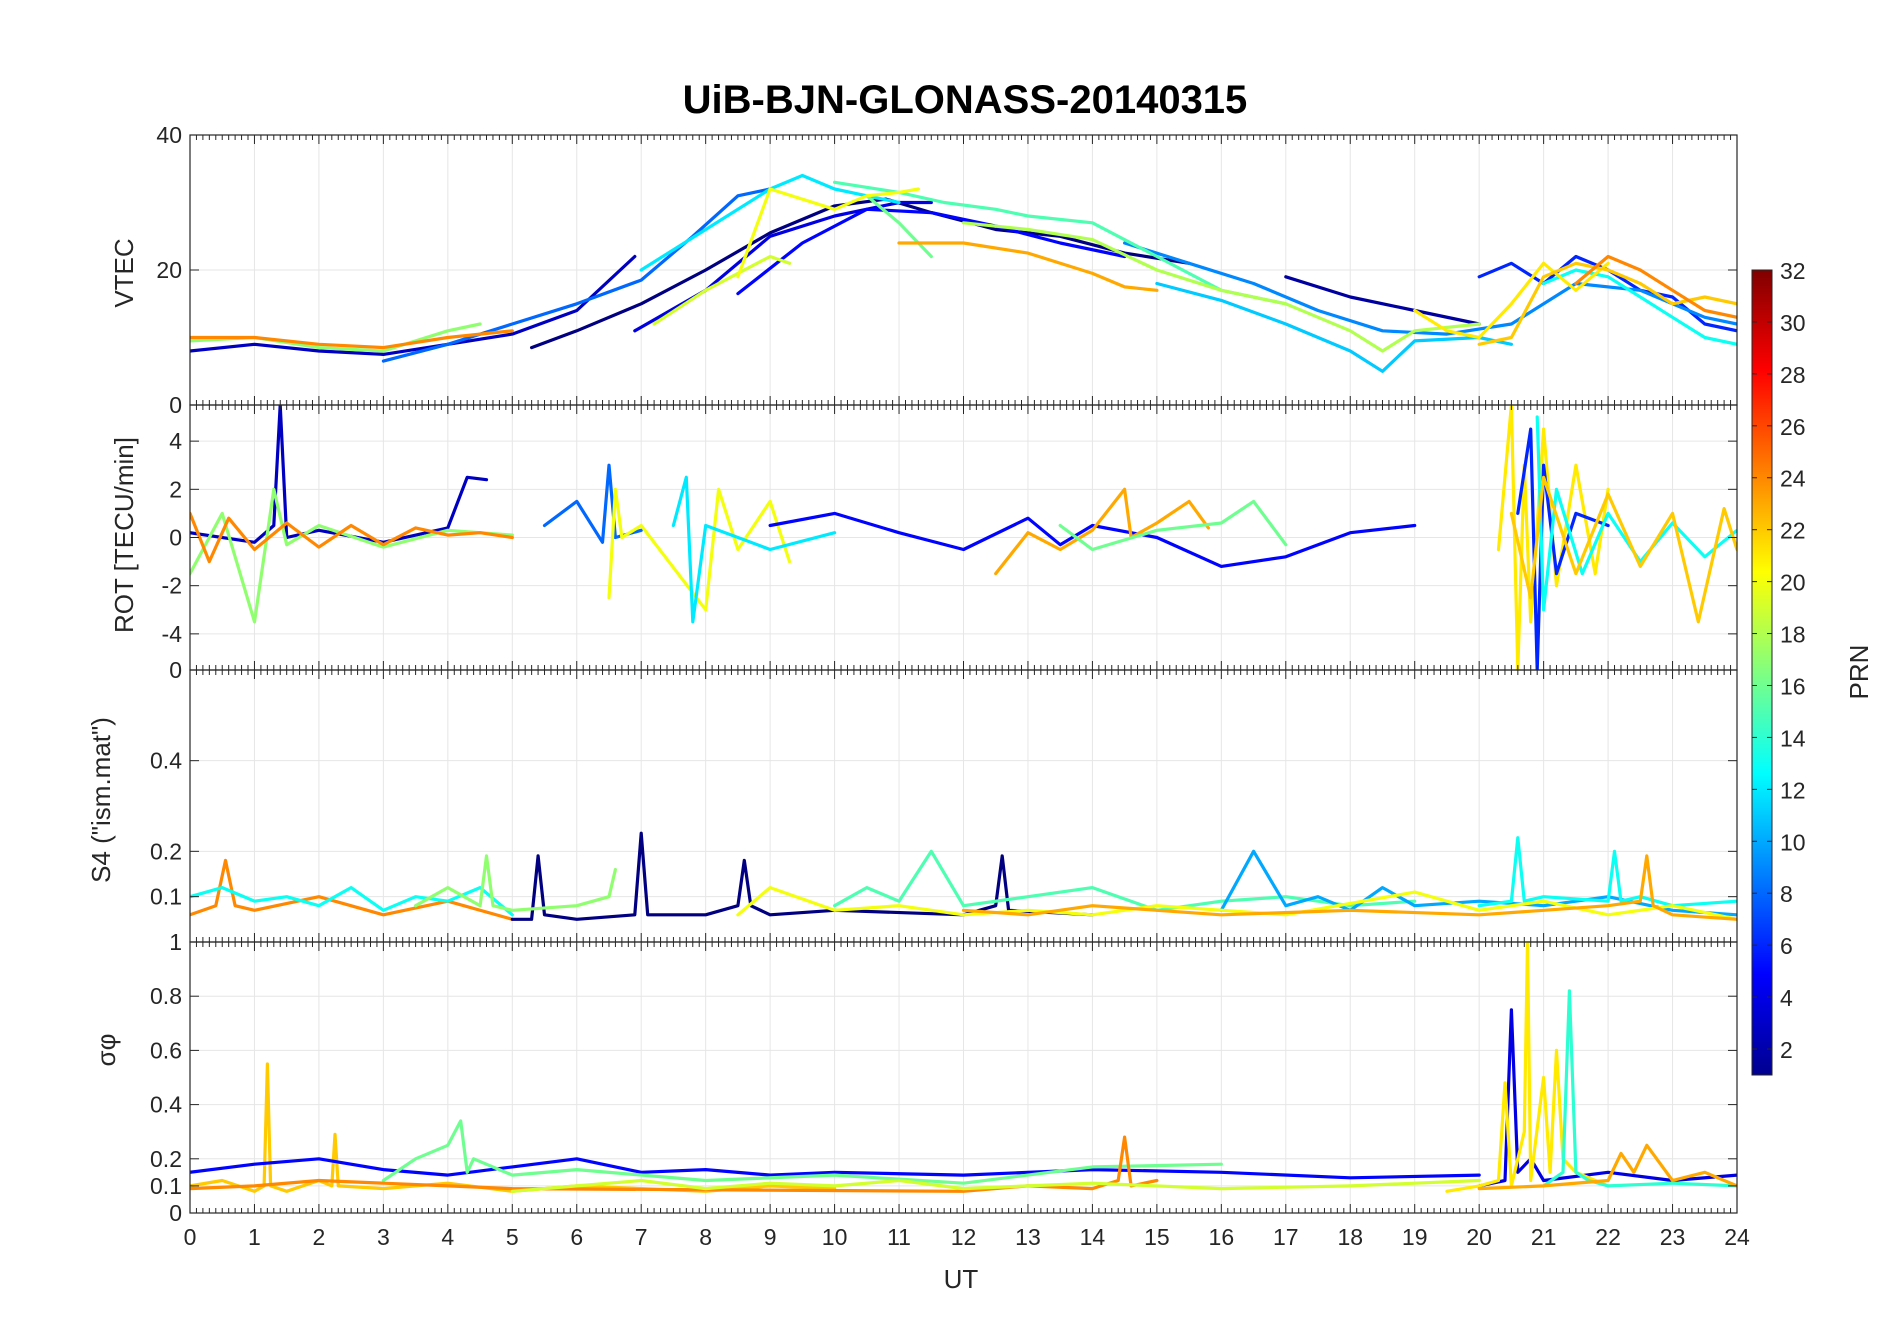  What do you see at coordinates (1793, 271) in the screenshot?
I see `colorbar-tick-label: 32` at bounding box center [1793, 271].